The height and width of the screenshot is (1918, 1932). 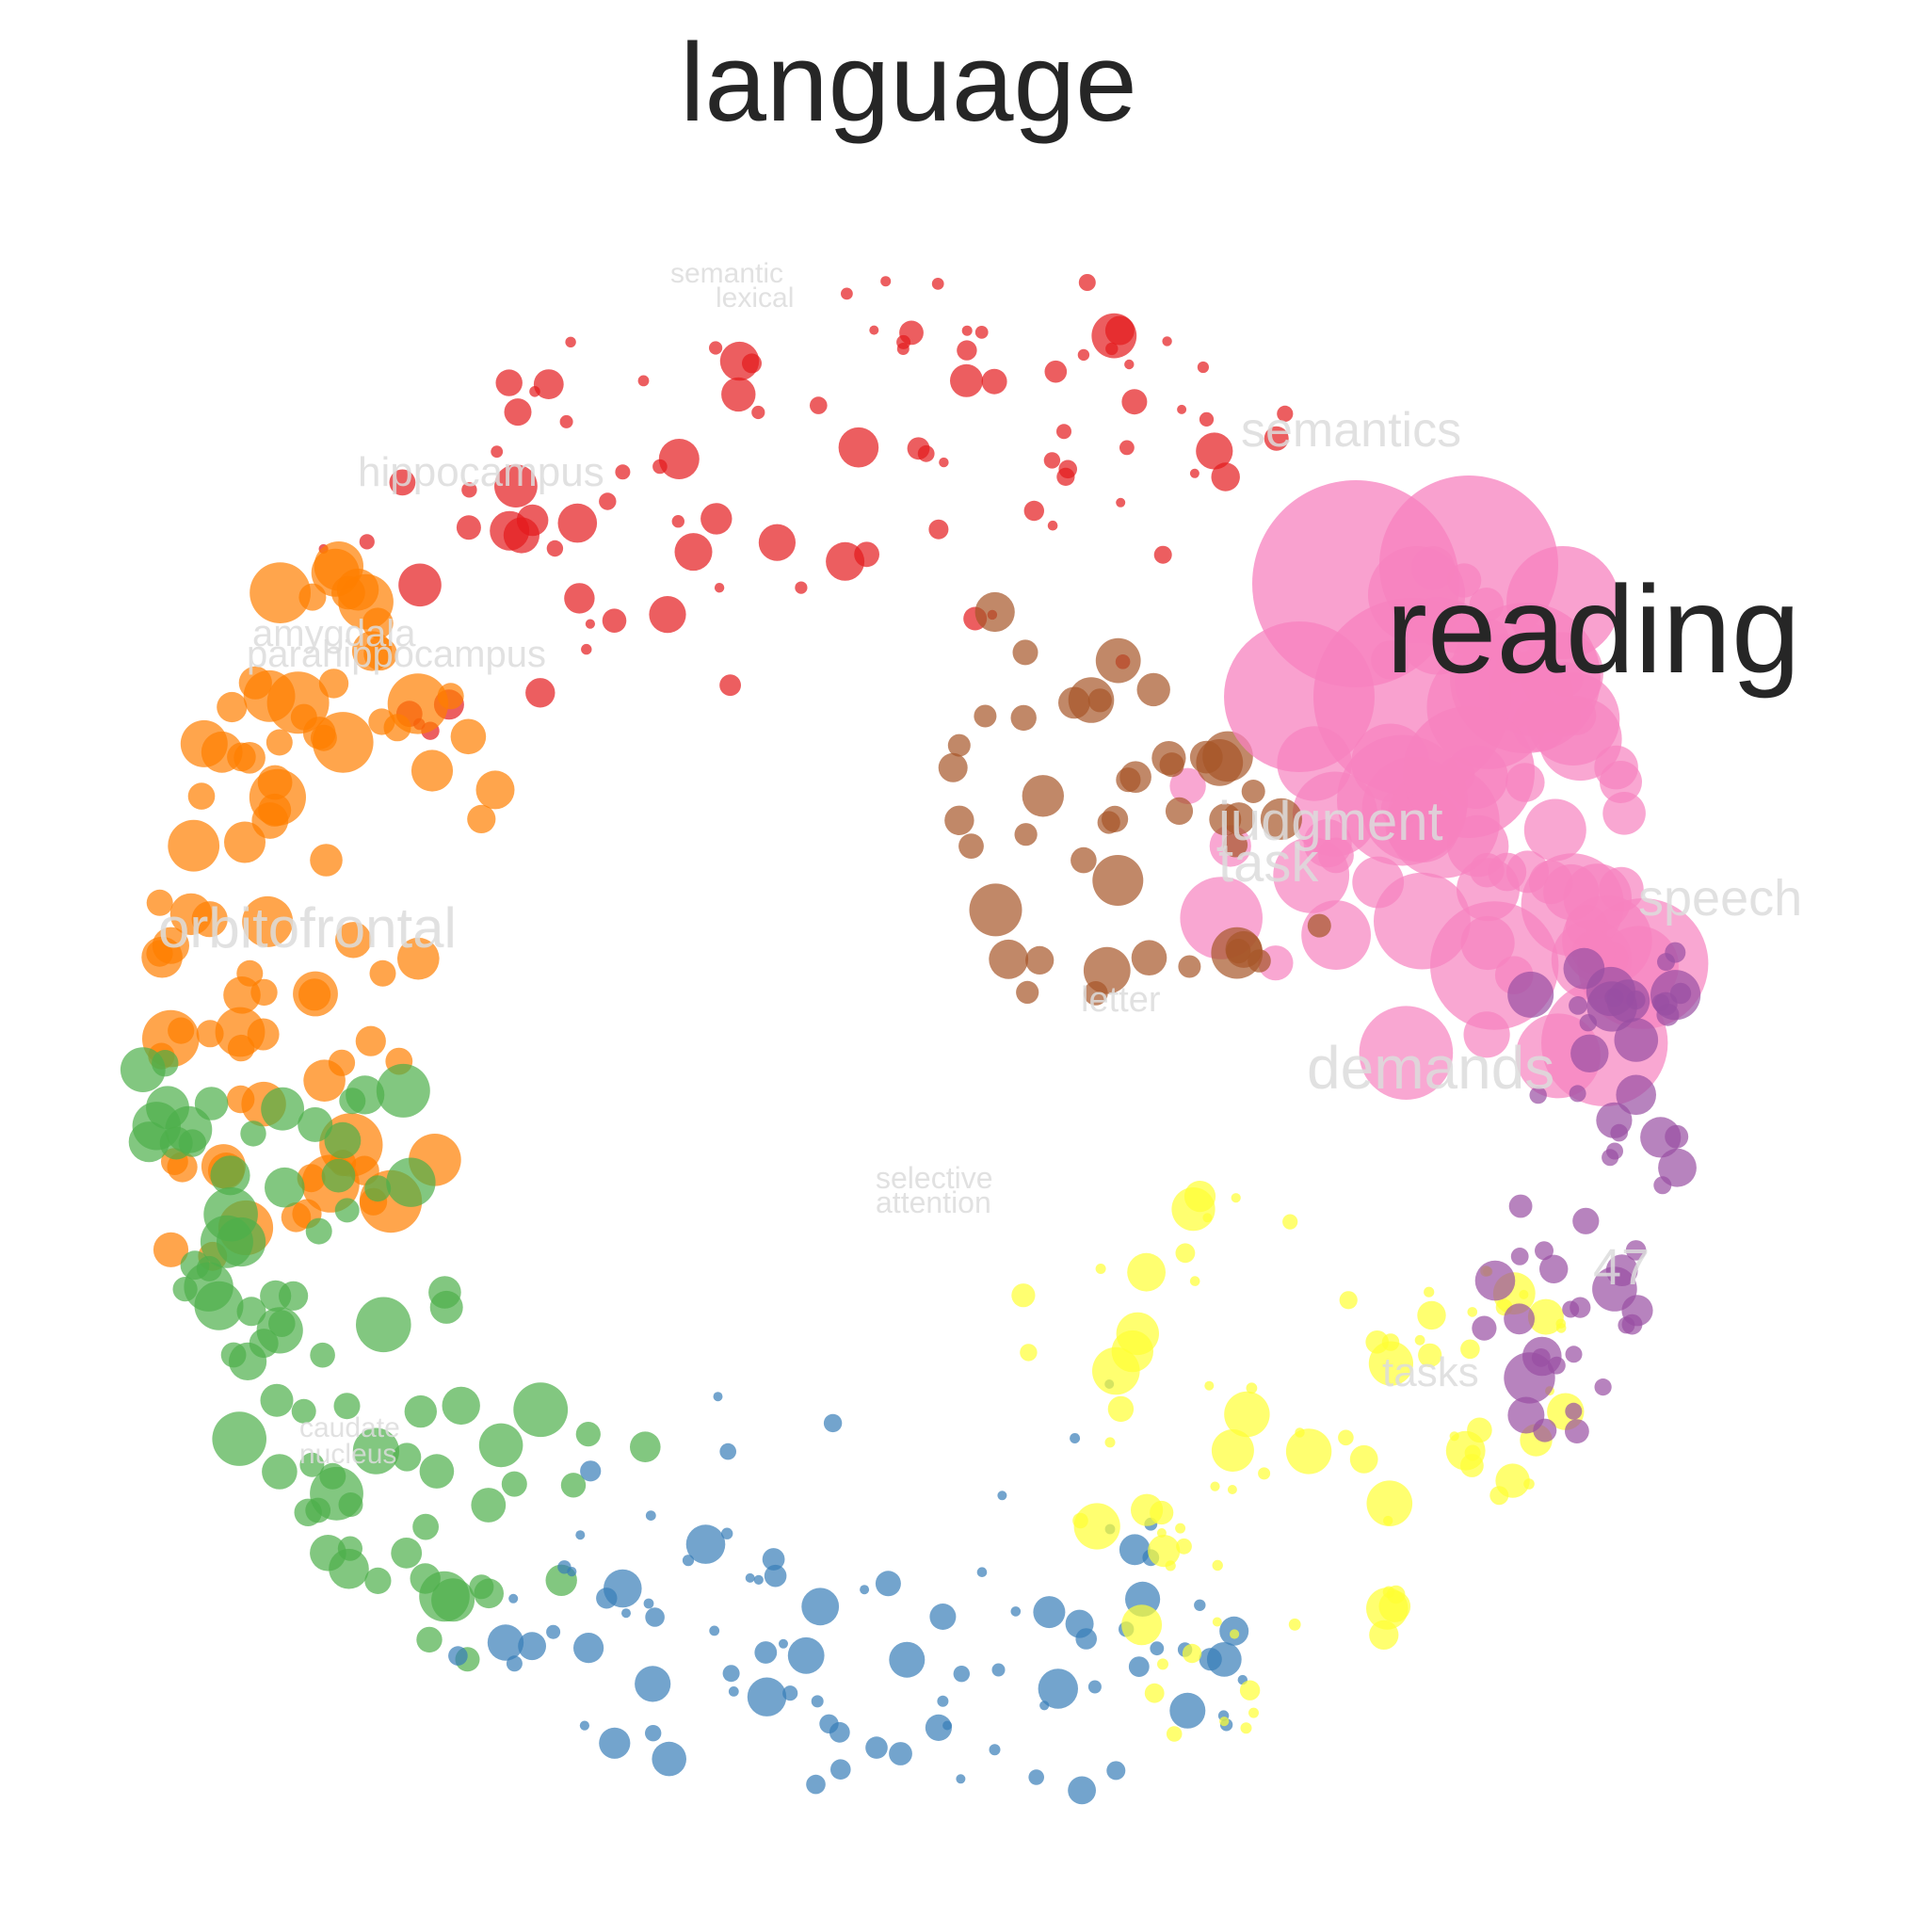 I want to click on term-label-caudate: caudate, so click(x=349, y=1427).